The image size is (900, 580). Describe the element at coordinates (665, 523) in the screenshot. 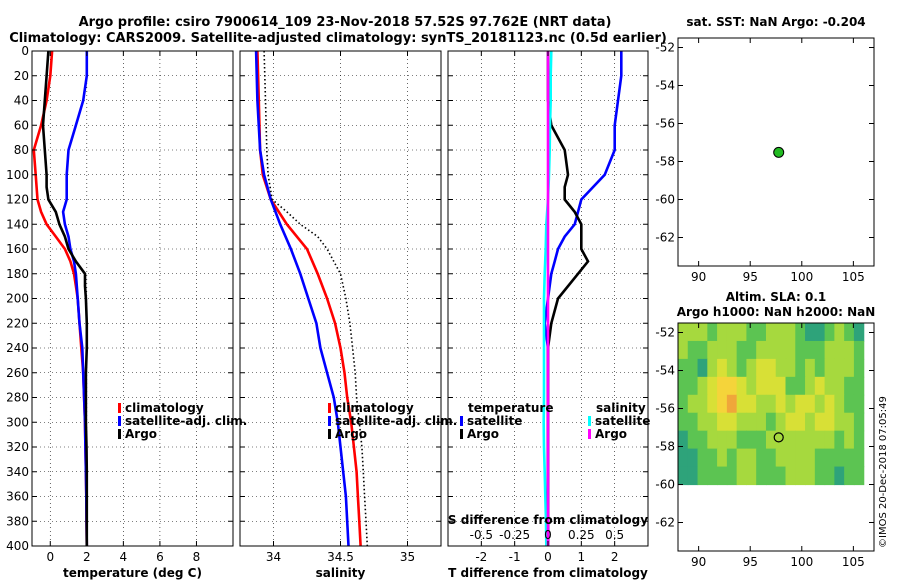

I see `y-tick-label: -62` at that location.